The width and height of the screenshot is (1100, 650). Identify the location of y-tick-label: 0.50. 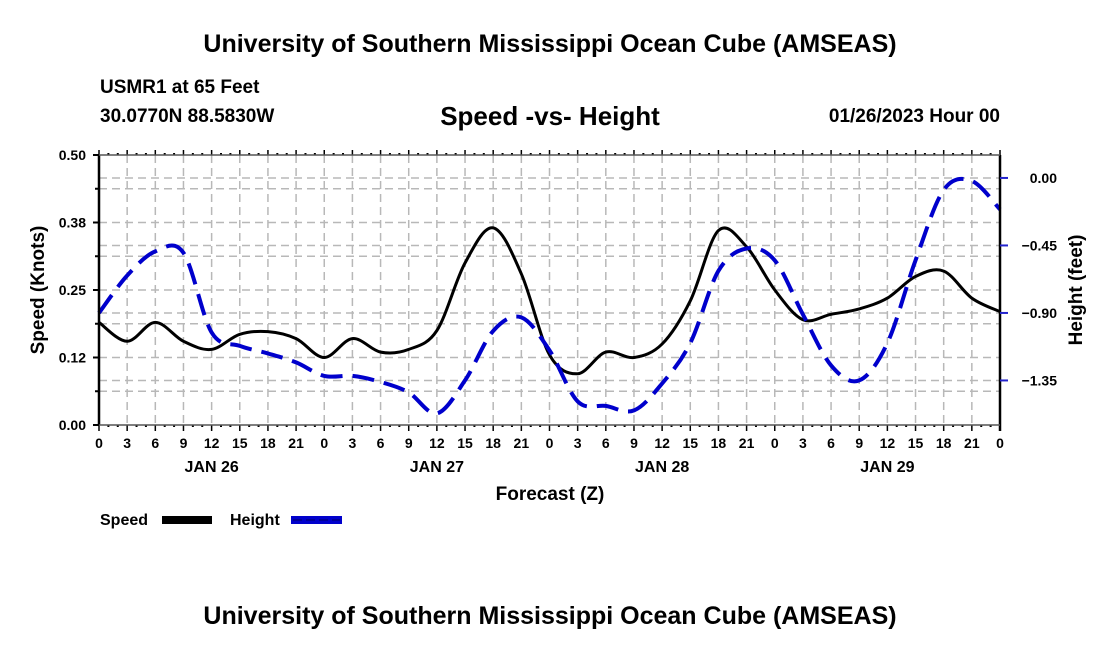
(72, 155).